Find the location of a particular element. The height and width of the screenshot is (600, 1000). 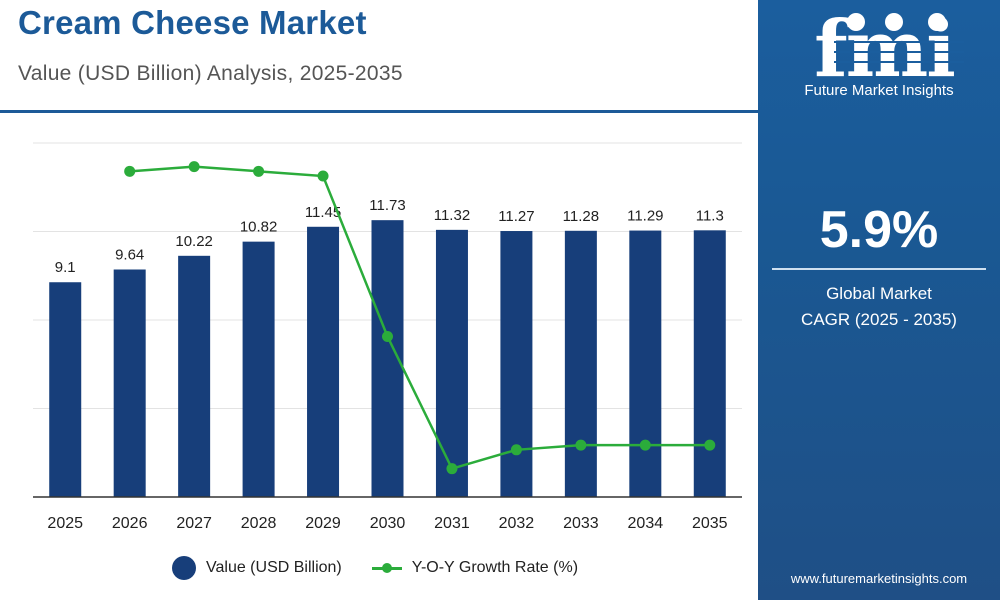

growth-point-2028 is located at coordinates (259, 171).